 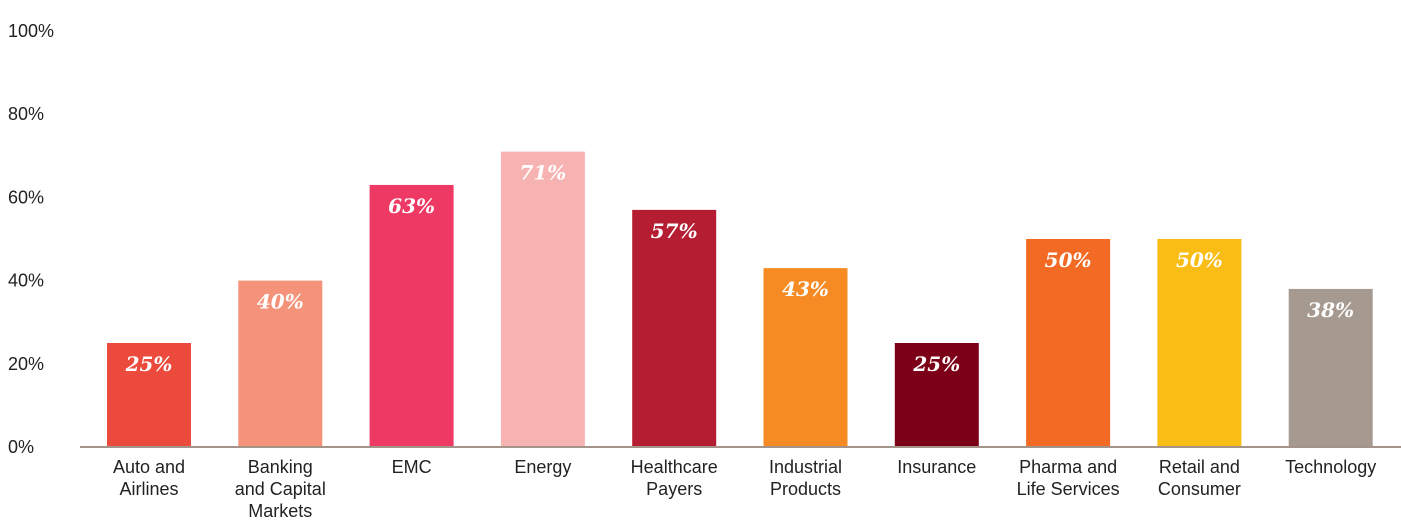 I want to click on category-label-line: Healthcare, so click(x=674, y=467).